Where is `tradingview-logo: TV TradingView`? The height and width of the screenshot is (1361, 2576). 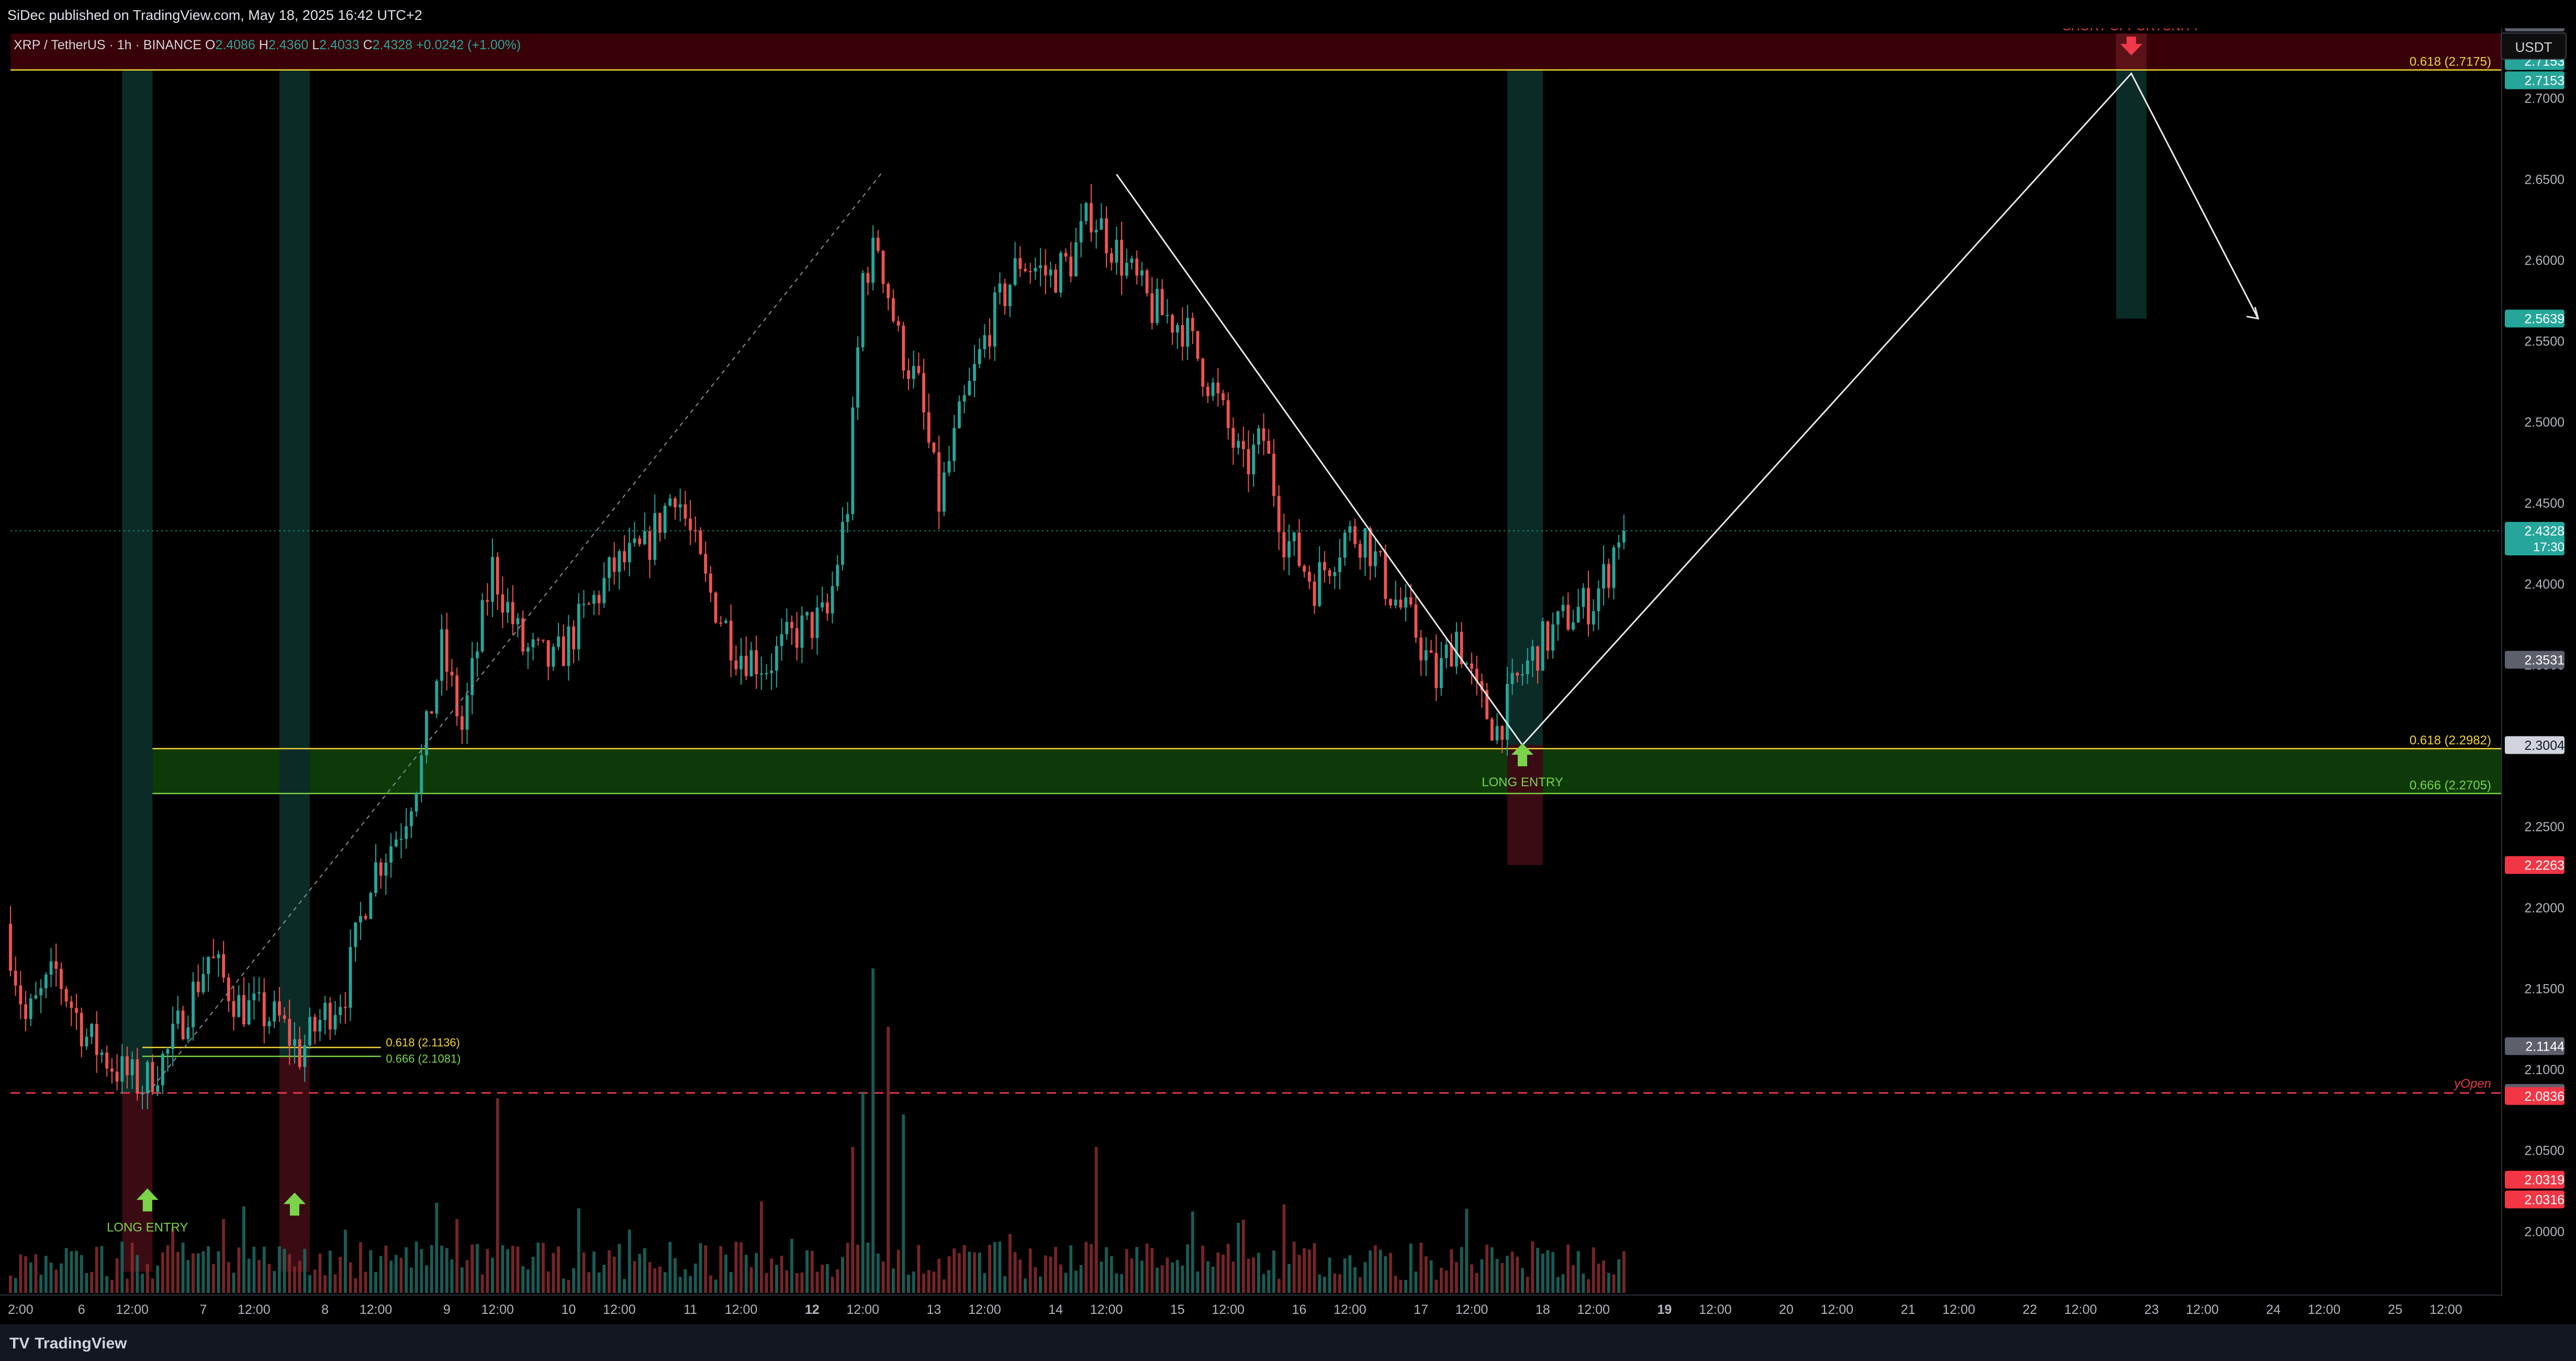
tradingview-logo: TV TradingView is located at coordinates (68, 1344).